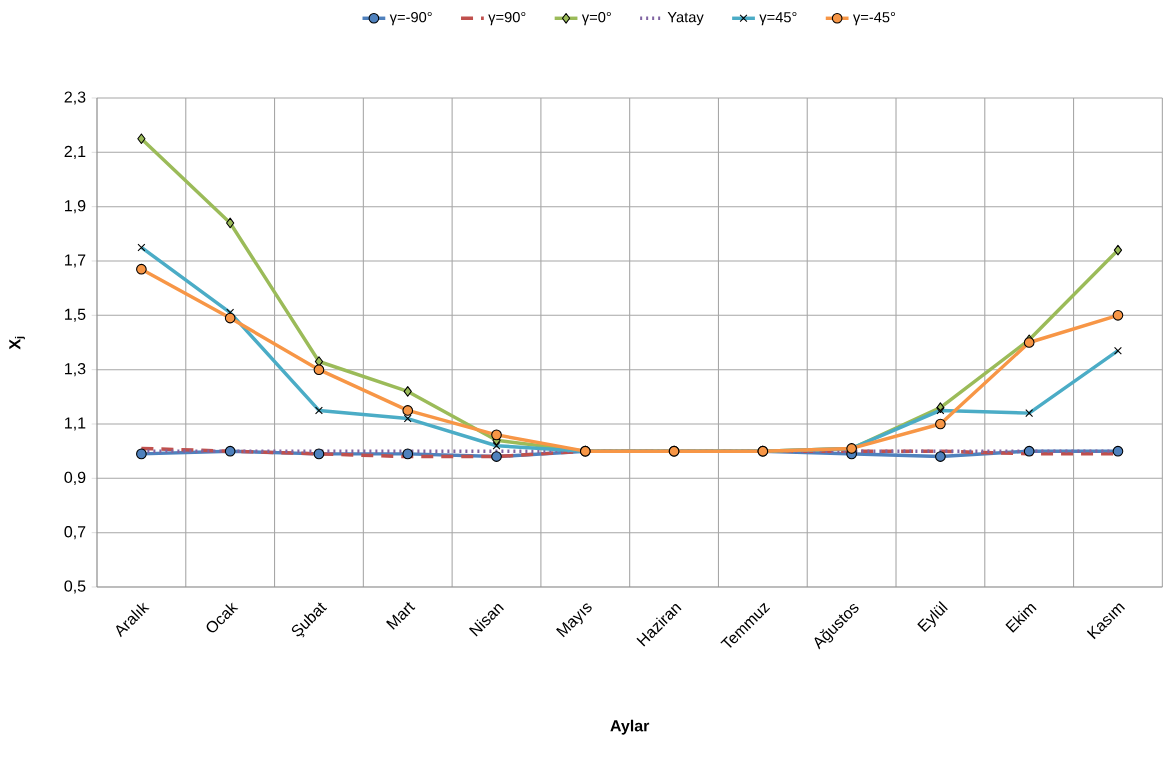 This screenshot has height=764, width=1166. Describe the element at coordinates (75, 533) in the screenshot. I see `y-tick-label: 0,7` at that location.